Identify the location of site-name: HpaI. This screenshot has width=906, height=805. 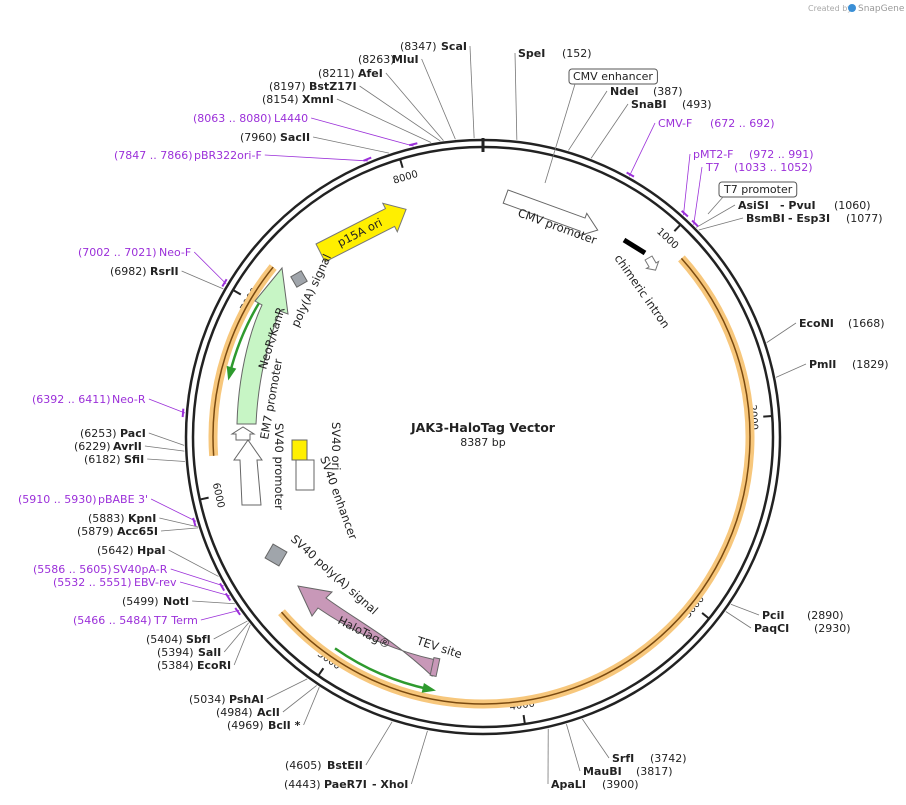
(151, 550).